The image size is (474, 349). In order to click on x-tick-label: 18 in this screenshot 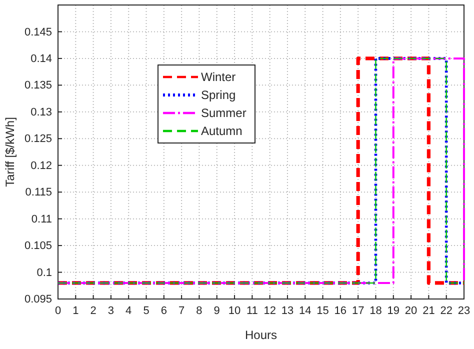, I will do `click(376, 311)`.